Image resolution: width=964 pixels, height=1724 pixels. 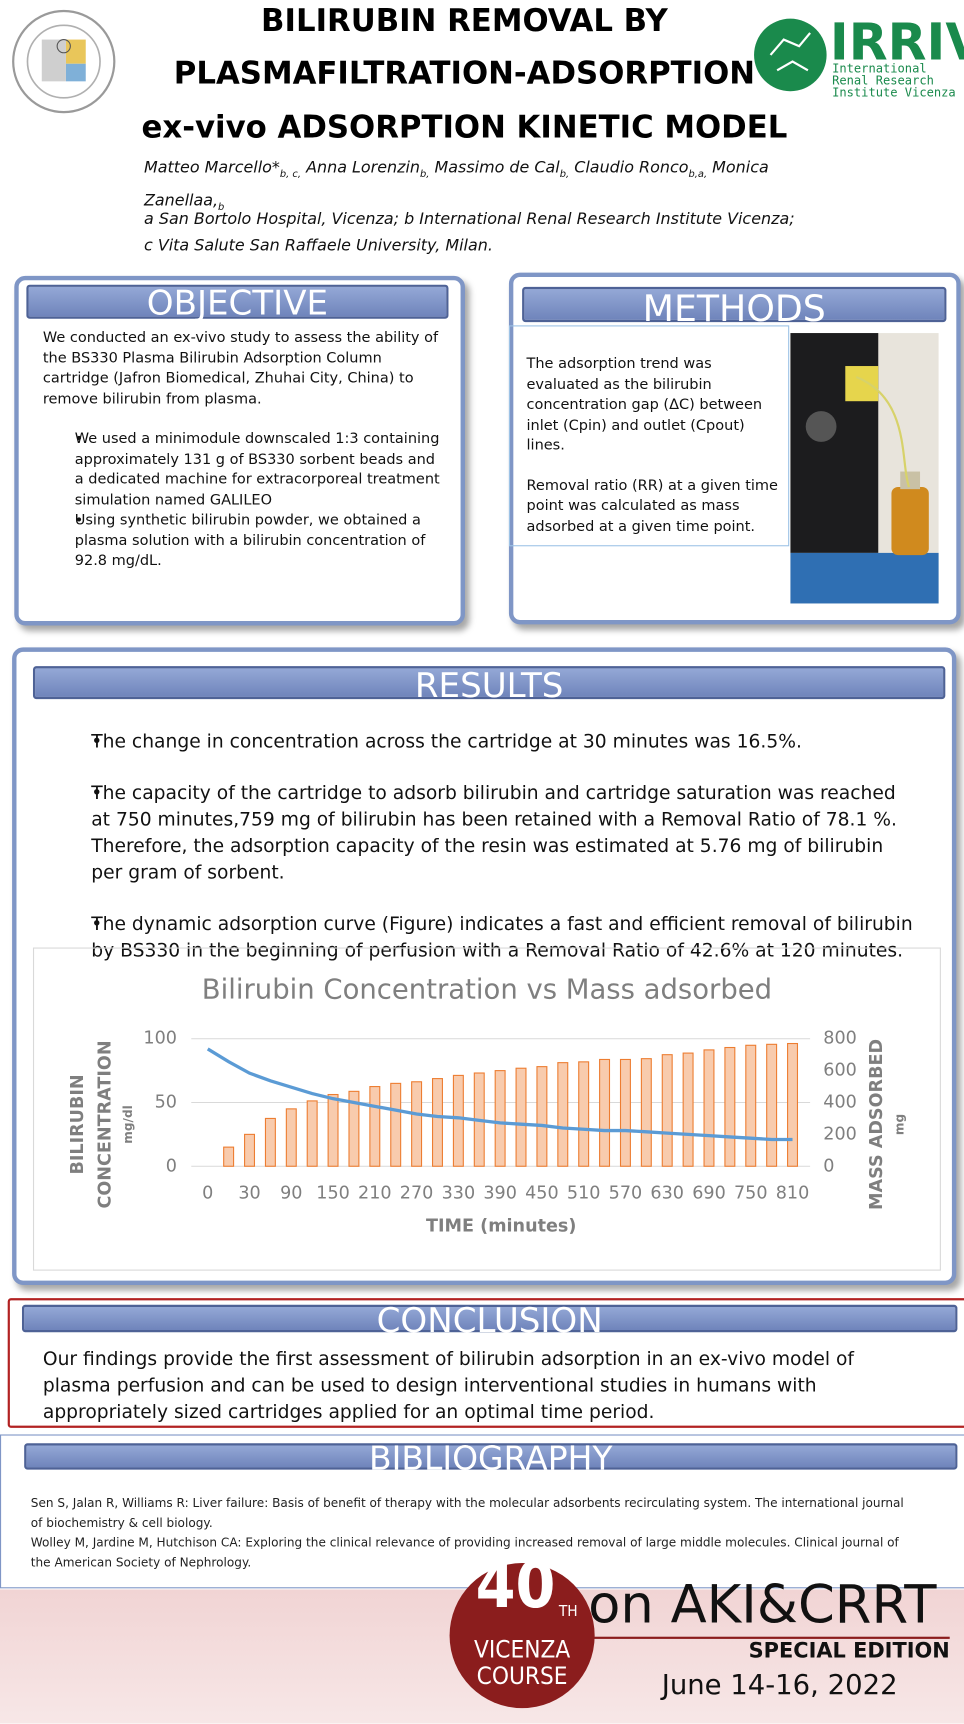 What do you see at coordinates (363, 168) in the screenshot?
I see `author: Anna Lorenzin` at bounding box center [363, 168].